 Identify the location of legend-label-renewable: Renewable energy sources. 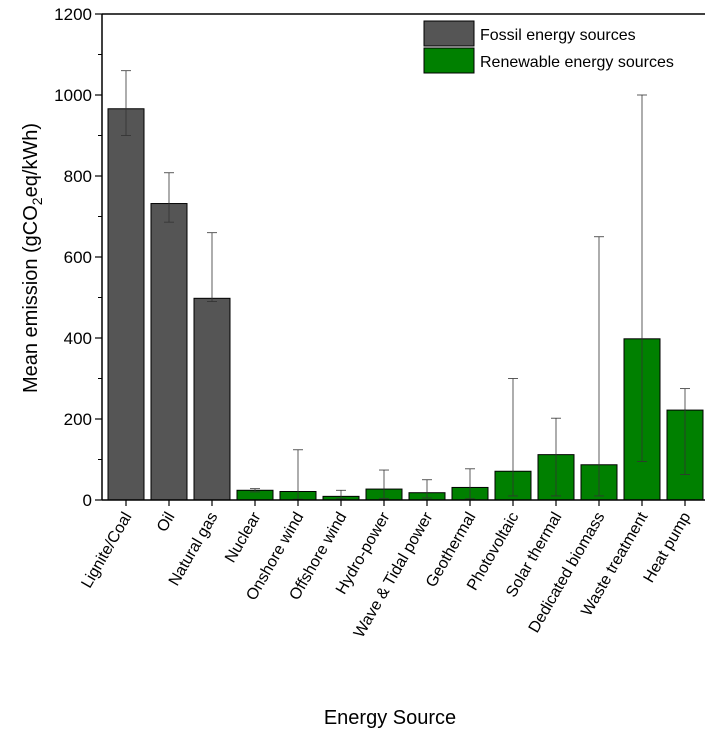
(577, 62).